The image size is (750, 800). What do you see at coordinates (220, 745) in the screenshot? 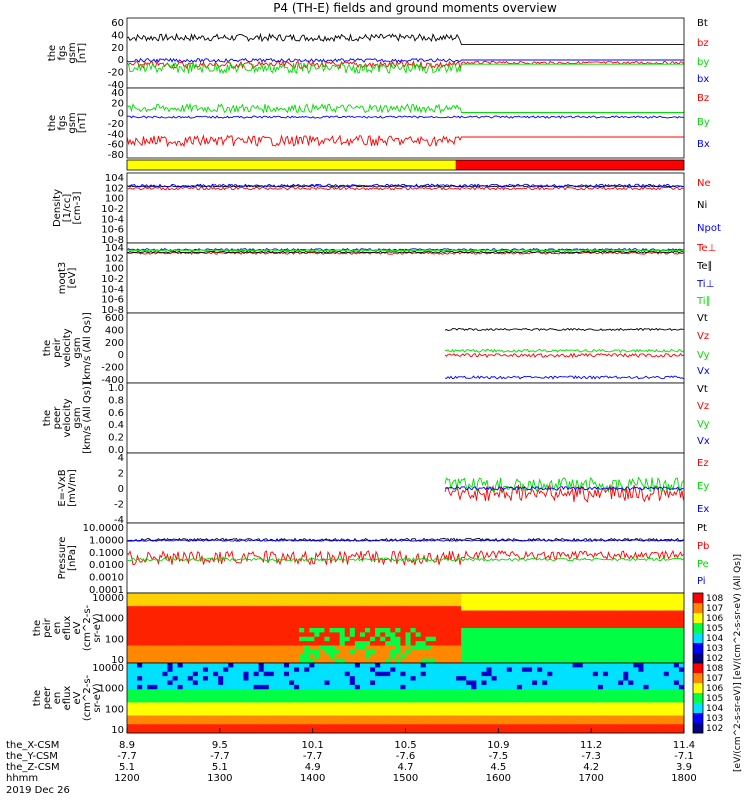
I see `xtick-label: 9.5` at bounding box center [220, 745].